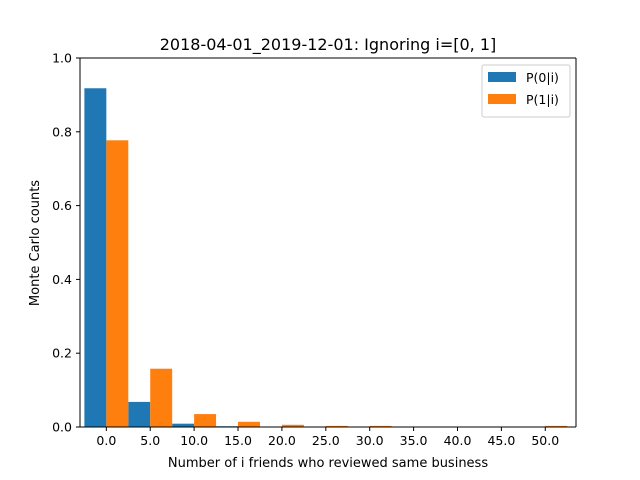 Image resolution: width=640 pixels, height=480 pixels. Describe the element at coordinates (62, 205) in the screenshot. I see `y-tick-label: 0.6` at that location.